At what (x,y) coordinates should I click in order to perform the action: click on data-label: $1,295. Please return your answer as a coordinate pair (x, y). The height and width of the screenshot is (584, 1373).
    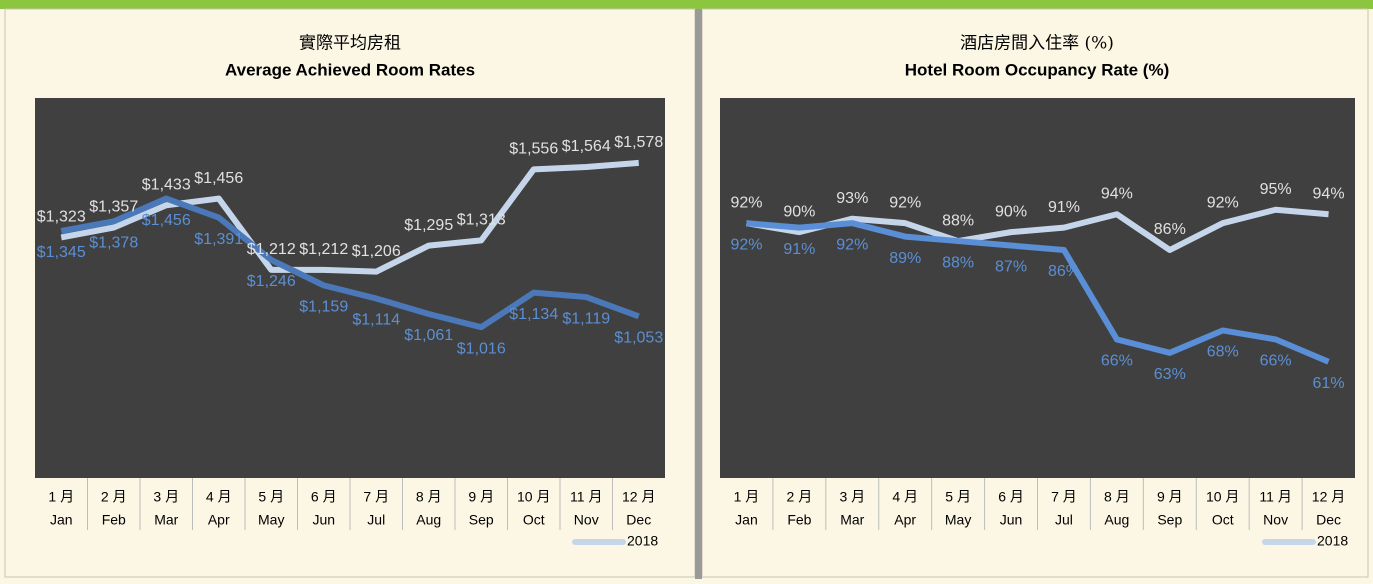
    Looking at the image, I should click on (428, 225).